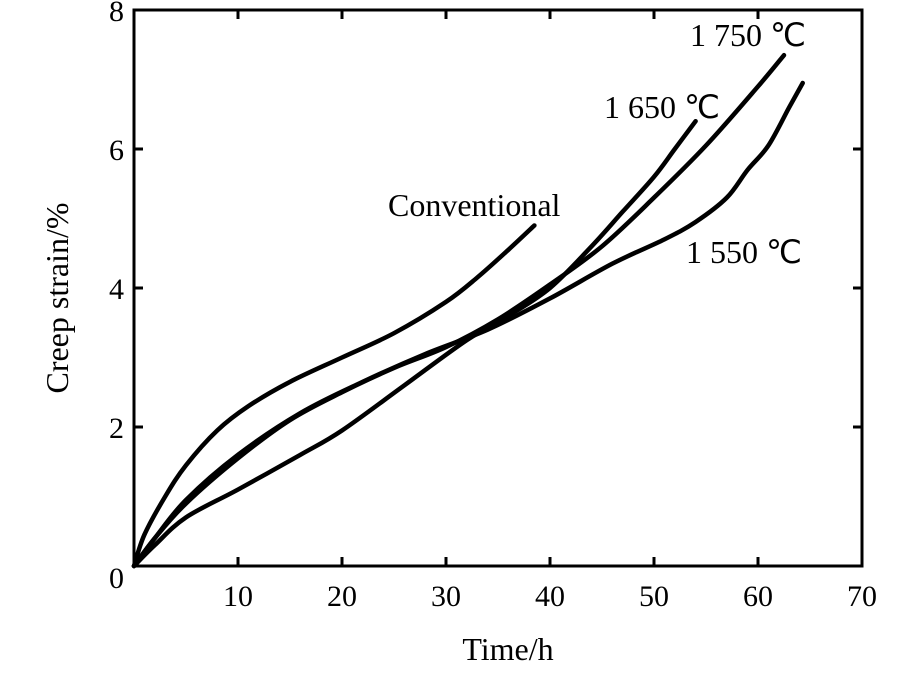 Image resolution: width=904 pixels, height=676 pixels. I want to click on x-tick-label: 40, so click(550, 596).